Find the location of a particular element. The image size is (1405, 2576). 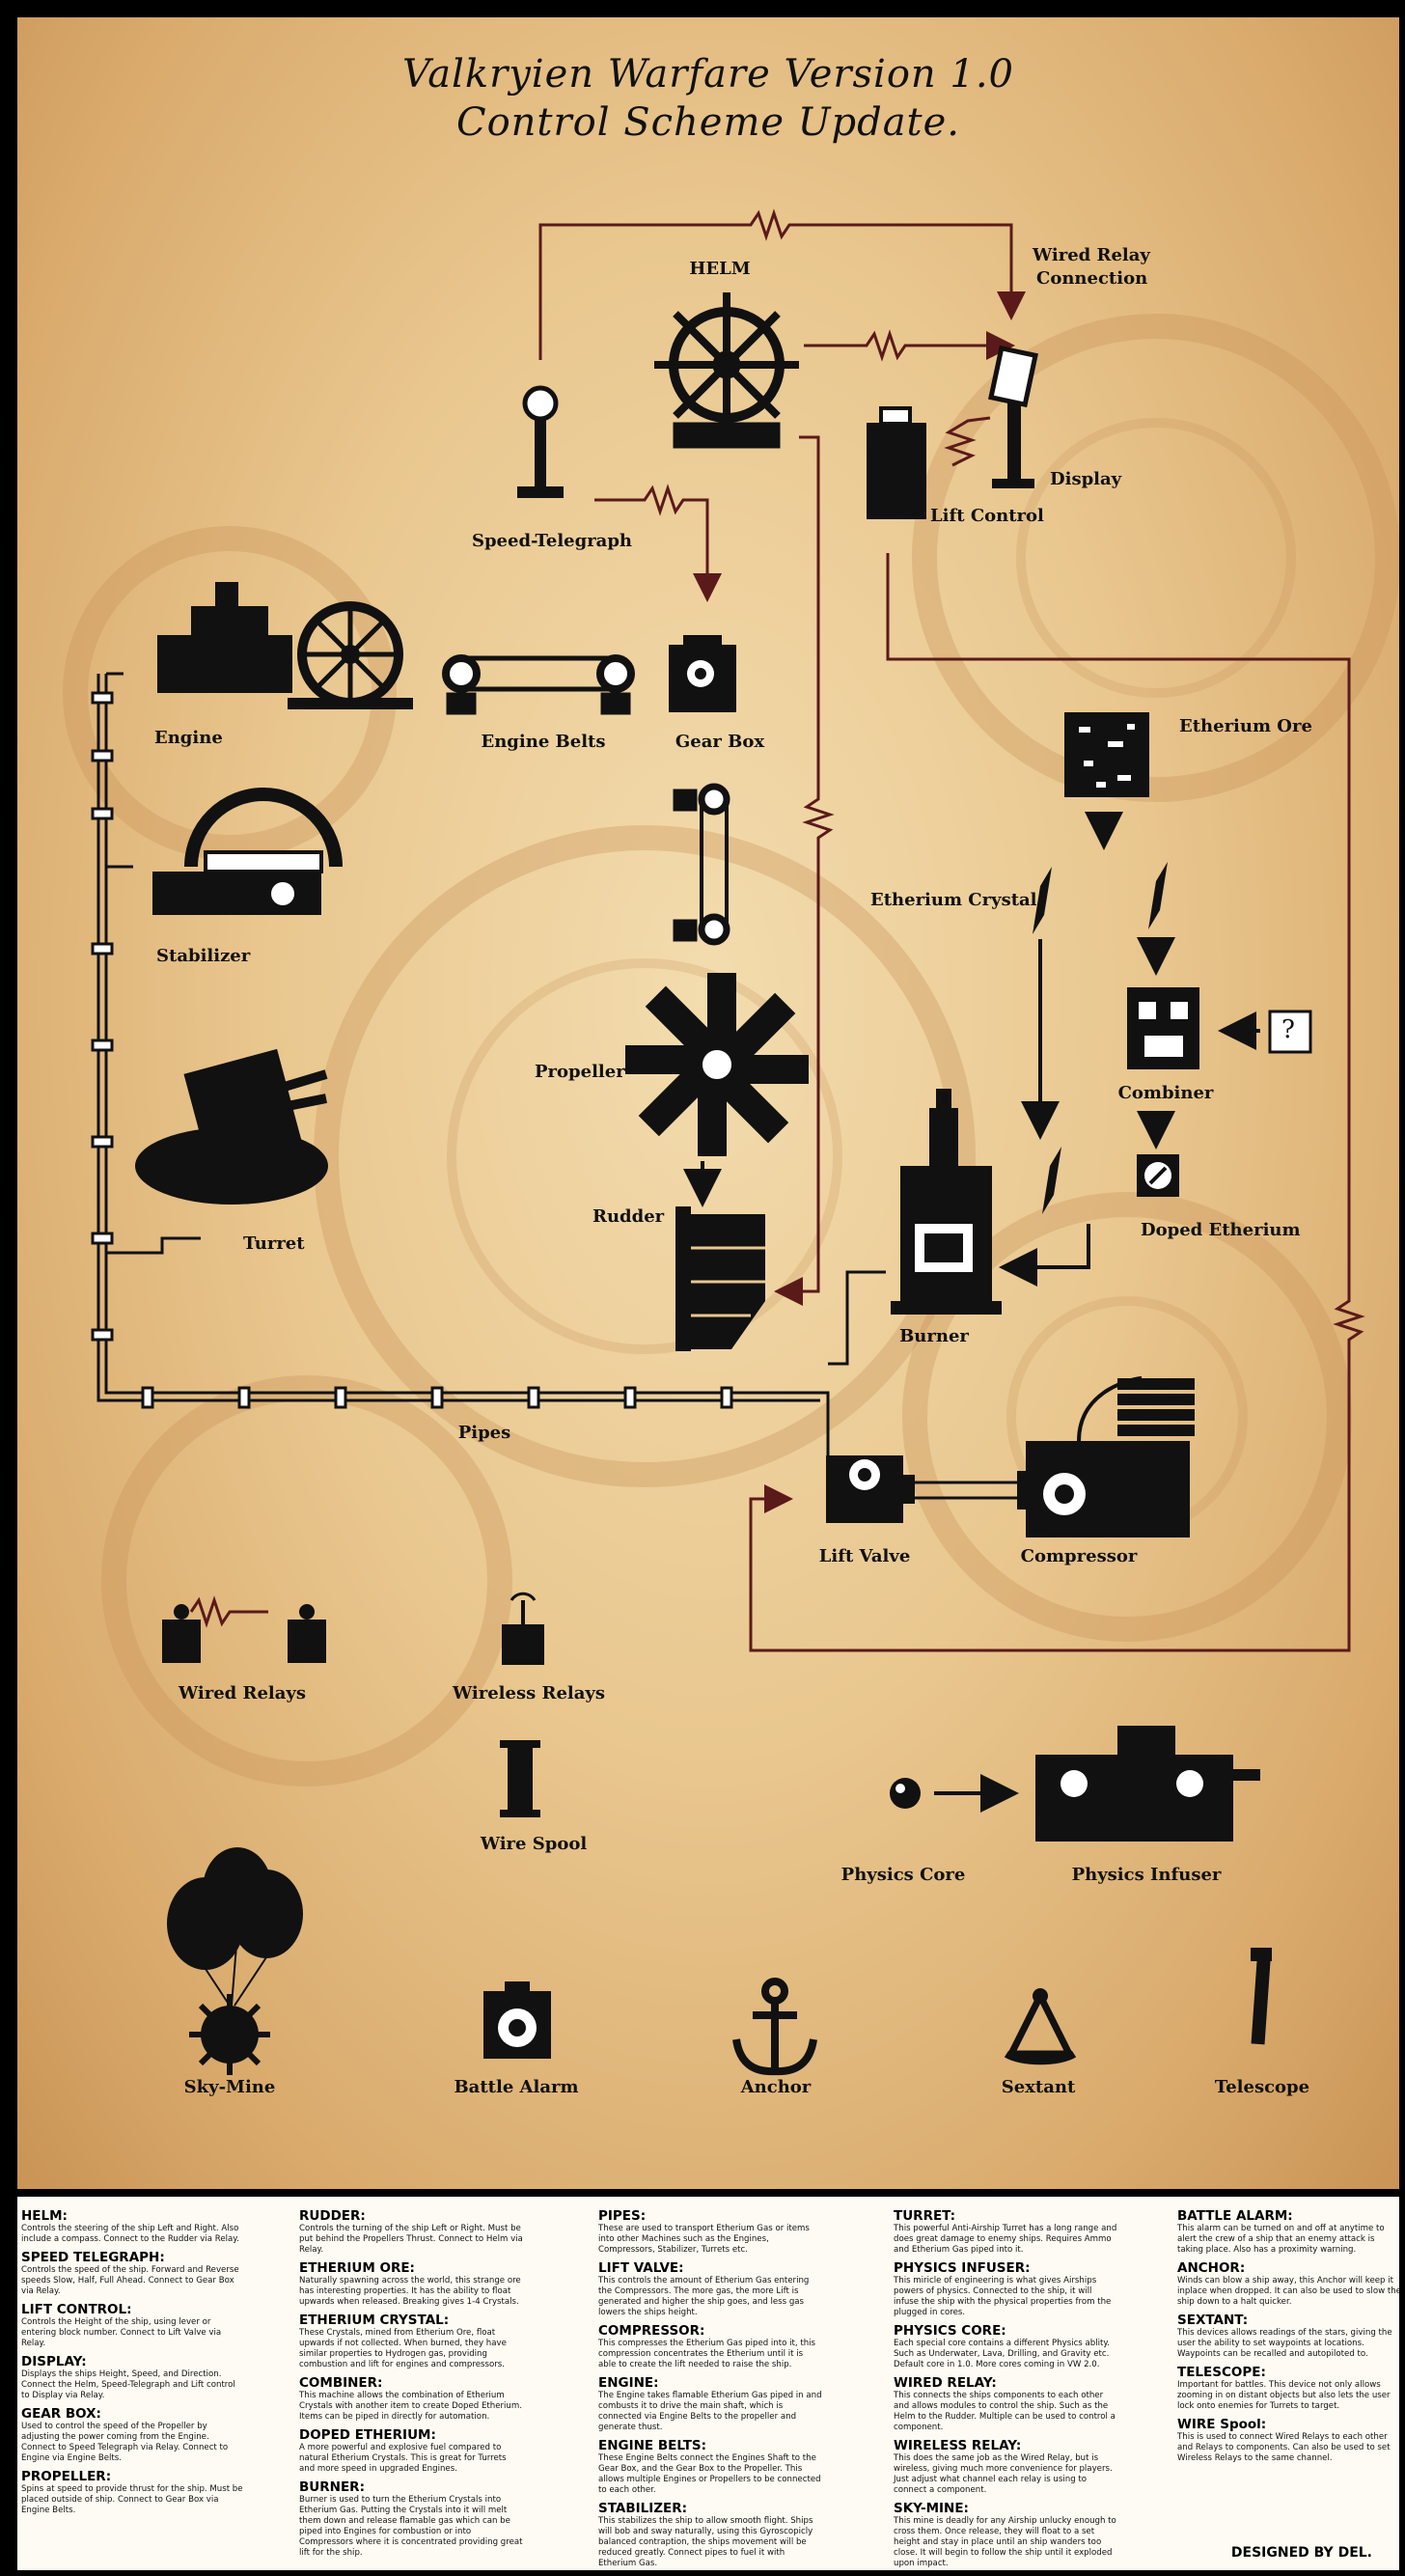

burner-icon is located at coordinates (946, 1202).